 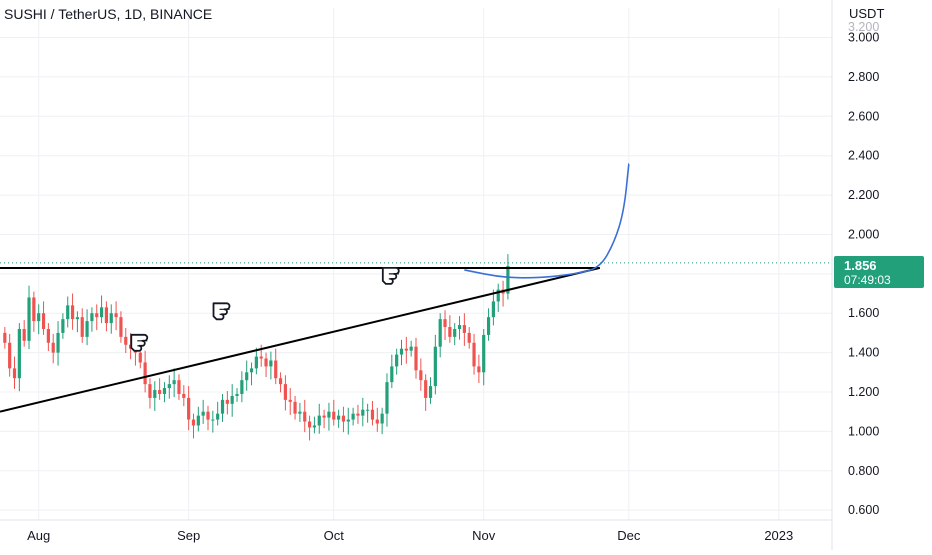 What do you see at coordinates (863, 510) in the screenshot?
I see `y-tick-label: 0.600` at bounding box center [863, 510].